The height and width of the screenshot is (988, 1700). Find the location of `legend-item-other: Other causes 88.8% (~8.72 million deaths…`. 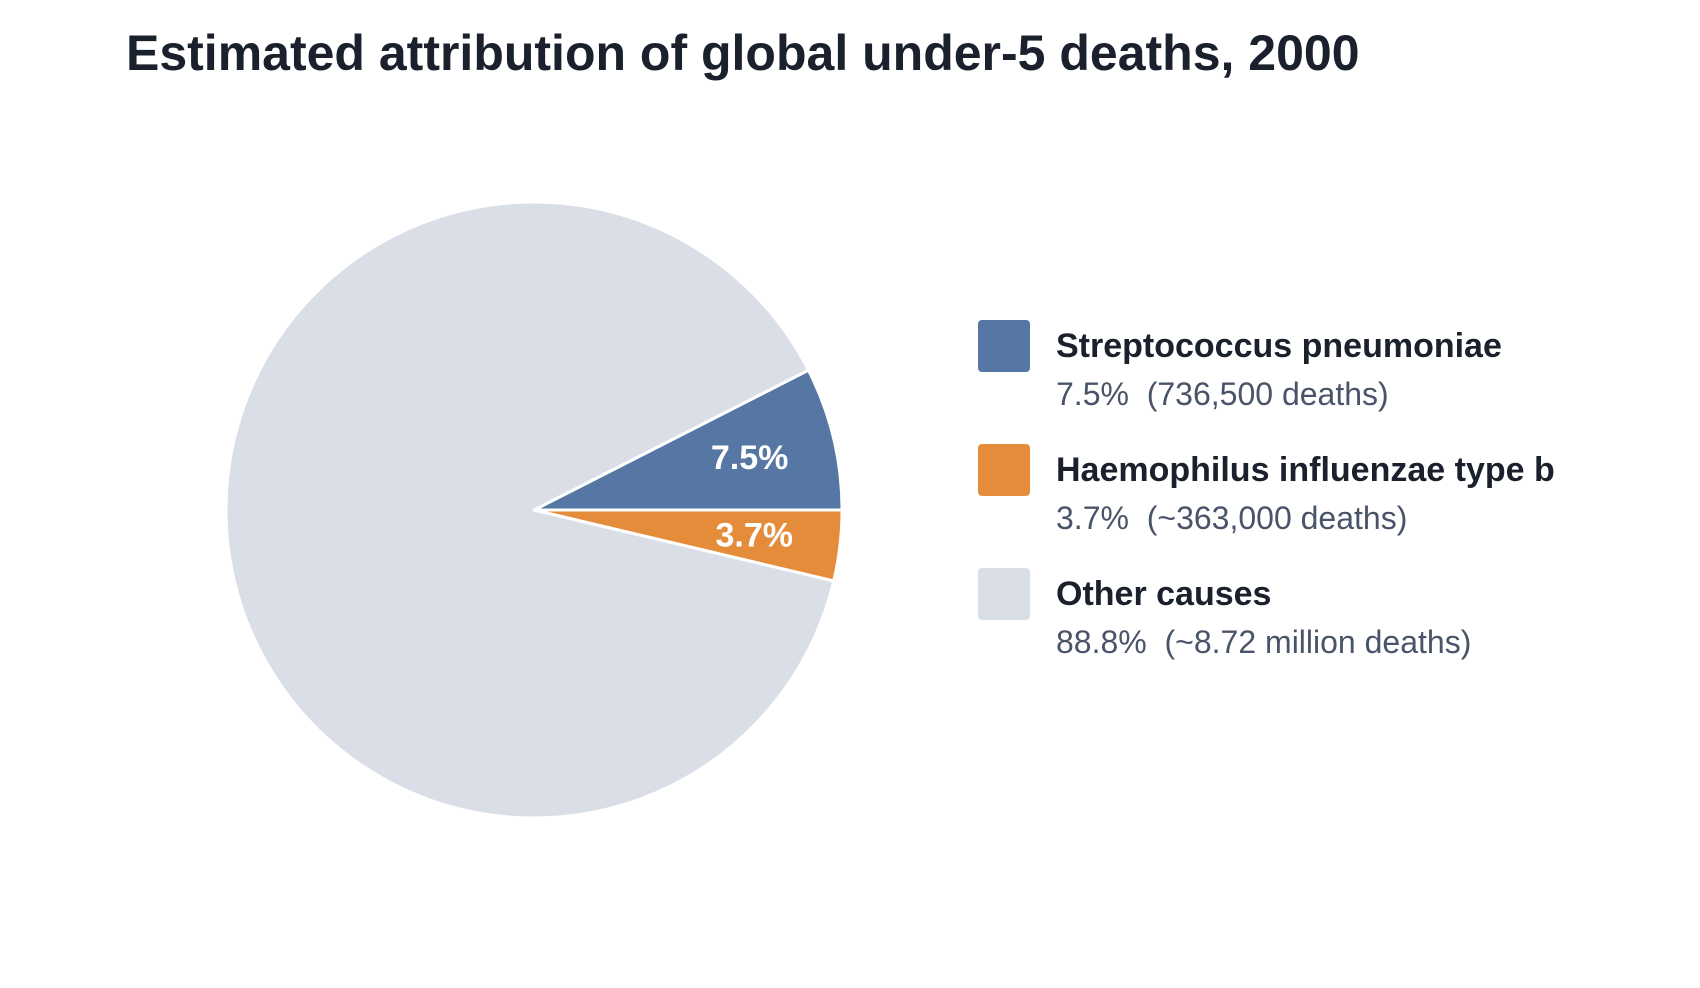

legend-item-other: Other causes 88.8% (~8.72 million deaths… is located at coordinates (1328, 630).